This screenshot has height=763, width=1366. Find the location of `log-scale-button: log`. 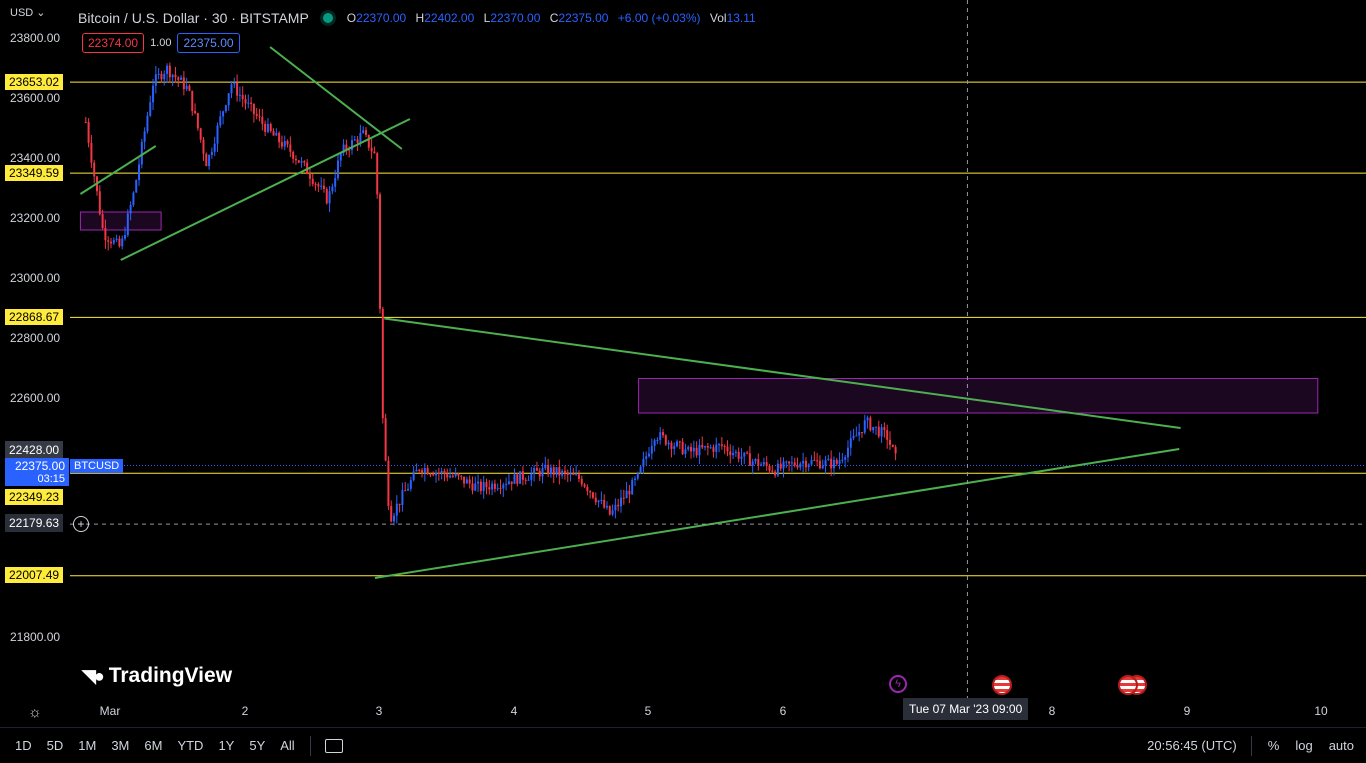

log-scale-button: log is located at coordinates (1304, 745).